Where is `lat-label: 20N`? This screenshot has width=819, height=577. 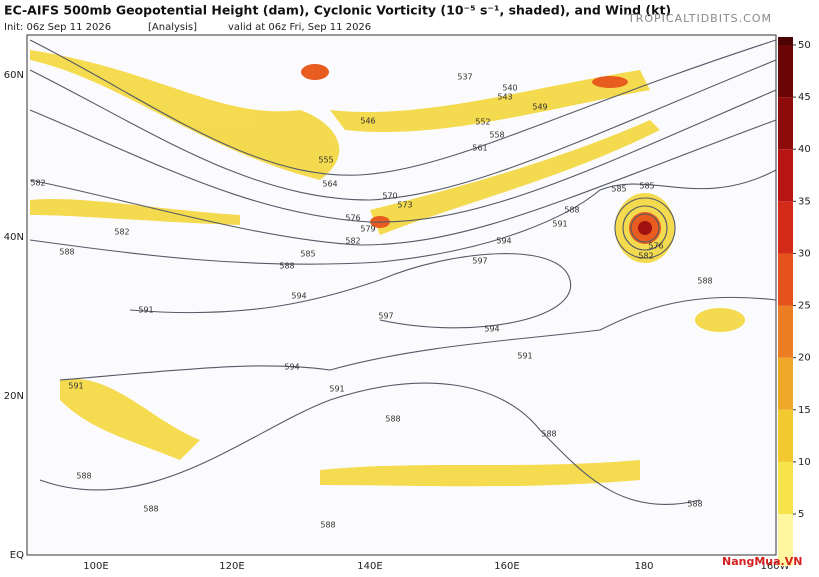
lat-label: 20N is located at coordinates (14, 396).